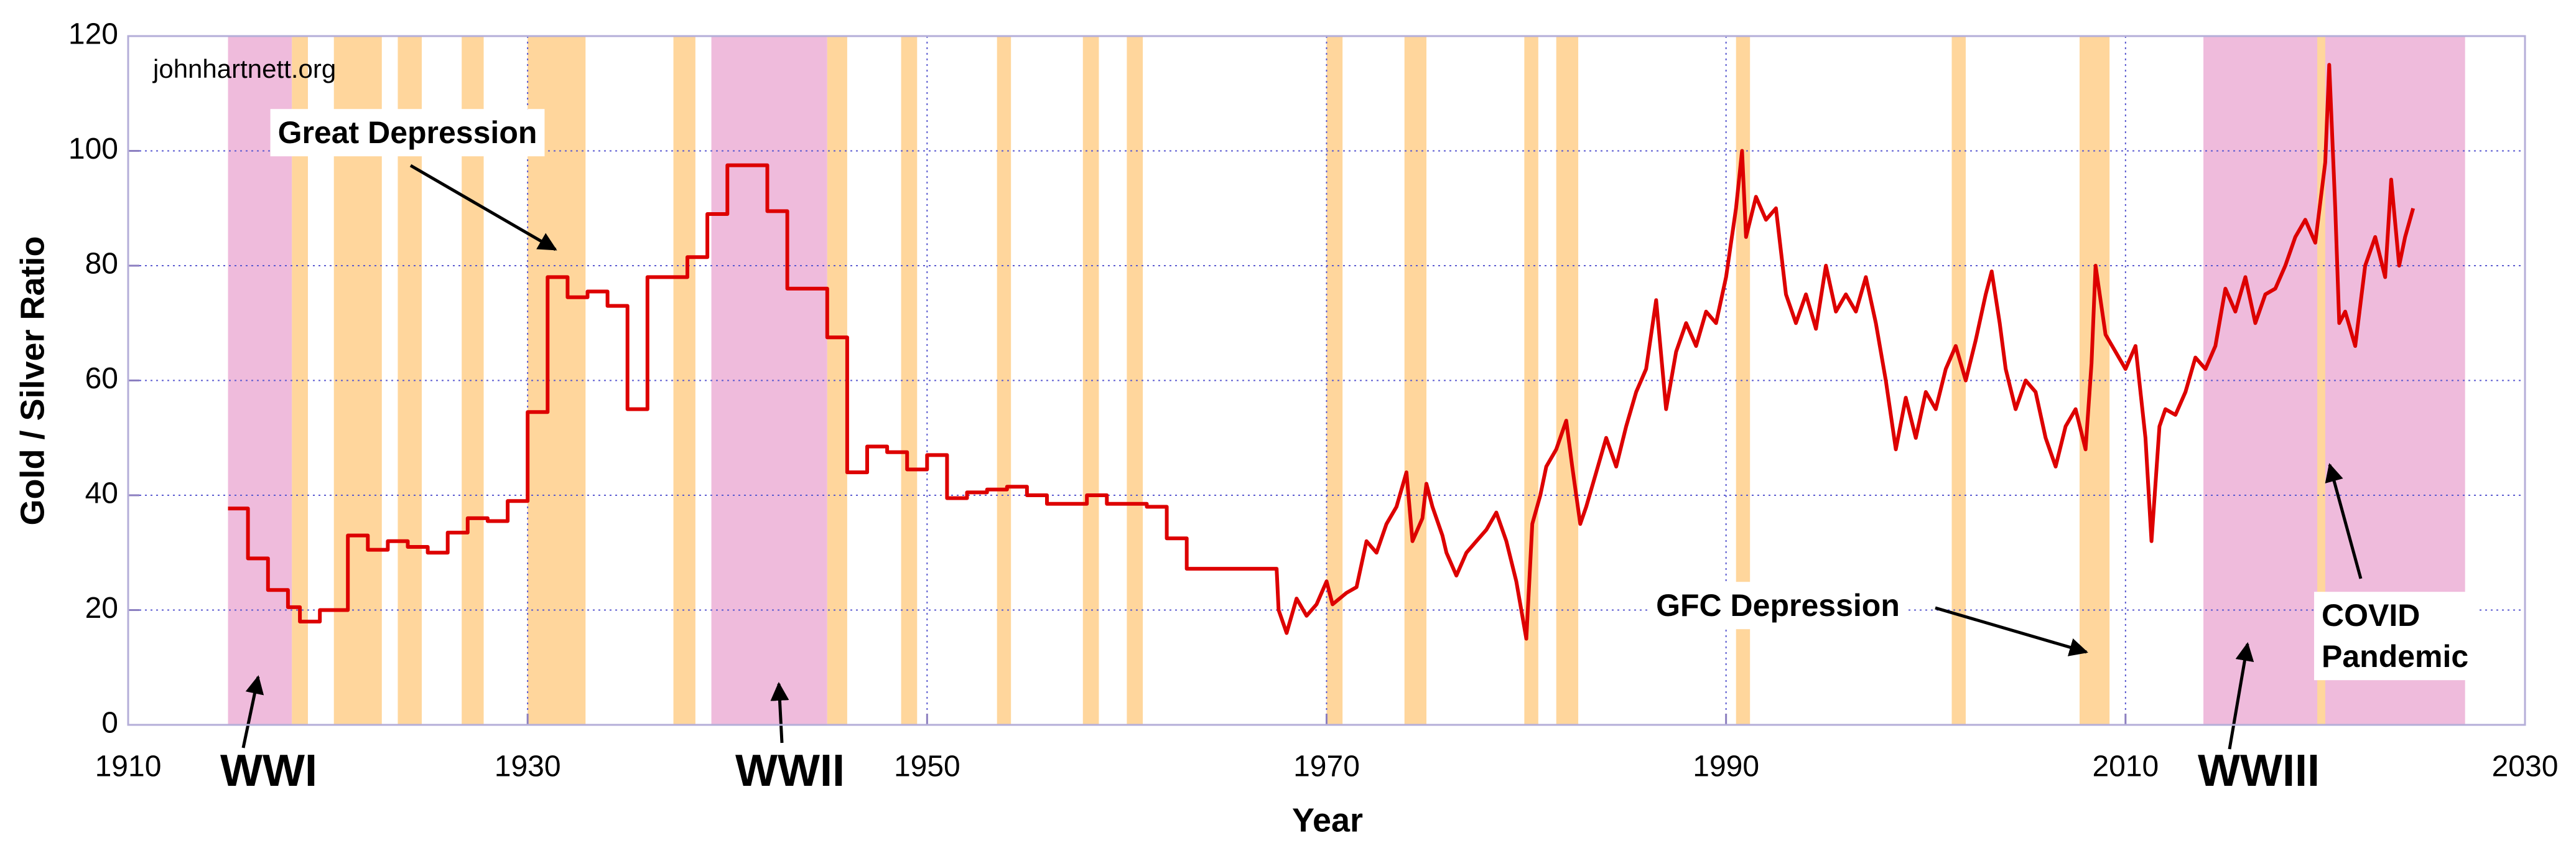 This screenshot has width=2576, height=858. I want to click on x-tick-label: 1970, so click(1326, 766).